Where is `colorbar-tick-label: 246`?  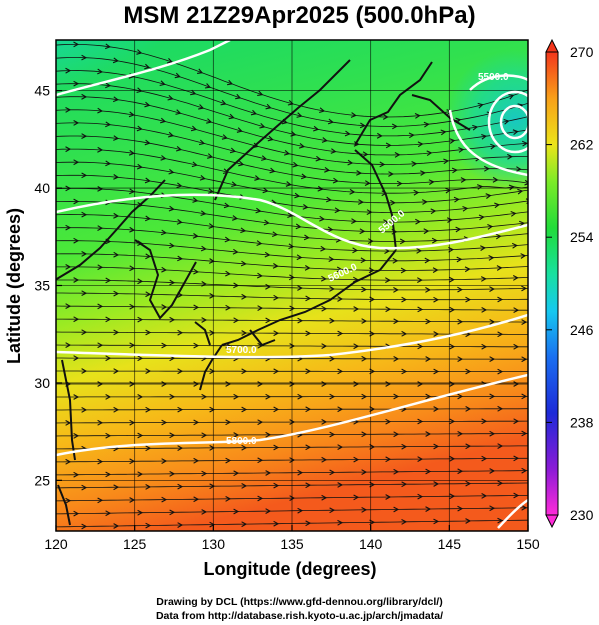 colorbar-tick-label: 246 is located at coordinates (582, 330).